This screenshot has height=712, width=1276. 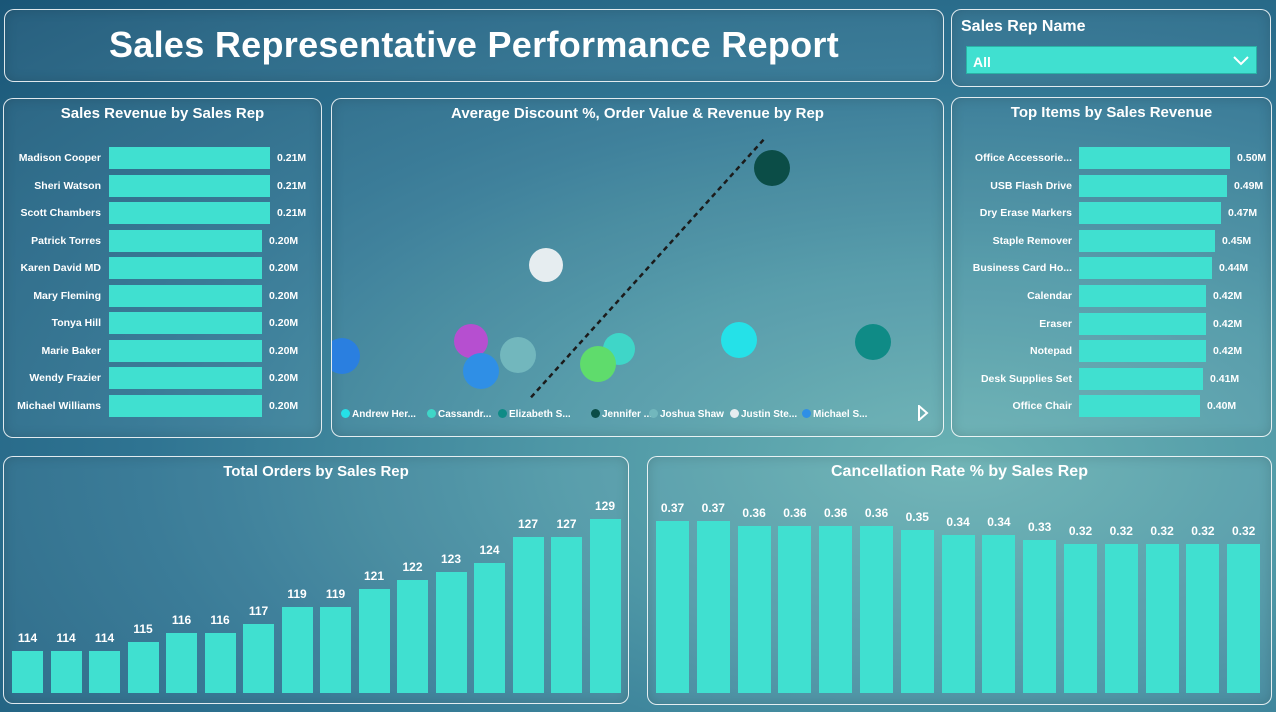 I want to click on bar-row: Patrick Torres 0.20M, so click(x=162, y=240).